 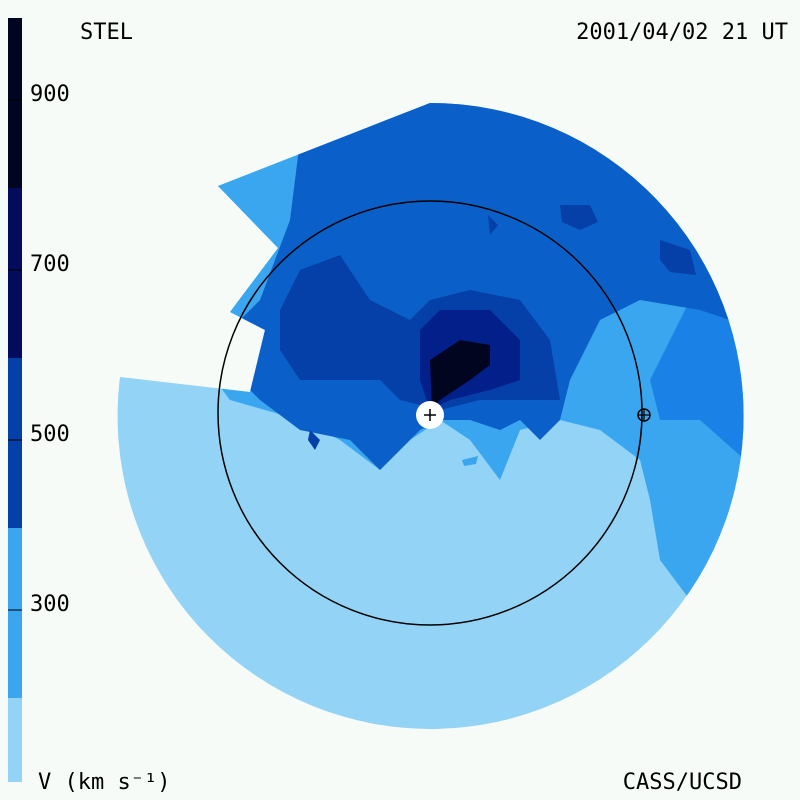 I want to click on colorbar, so click(x=15, y=400).